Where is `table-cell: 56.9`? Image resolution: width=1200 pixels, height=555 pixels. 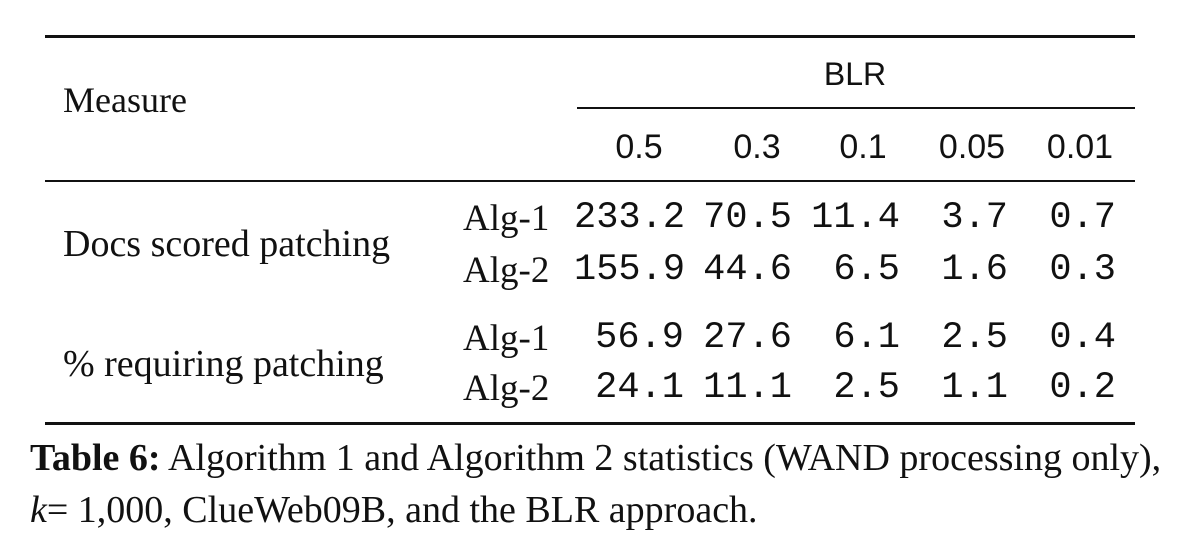 table-cell: 56.9 is located at coordinates (639, 338).